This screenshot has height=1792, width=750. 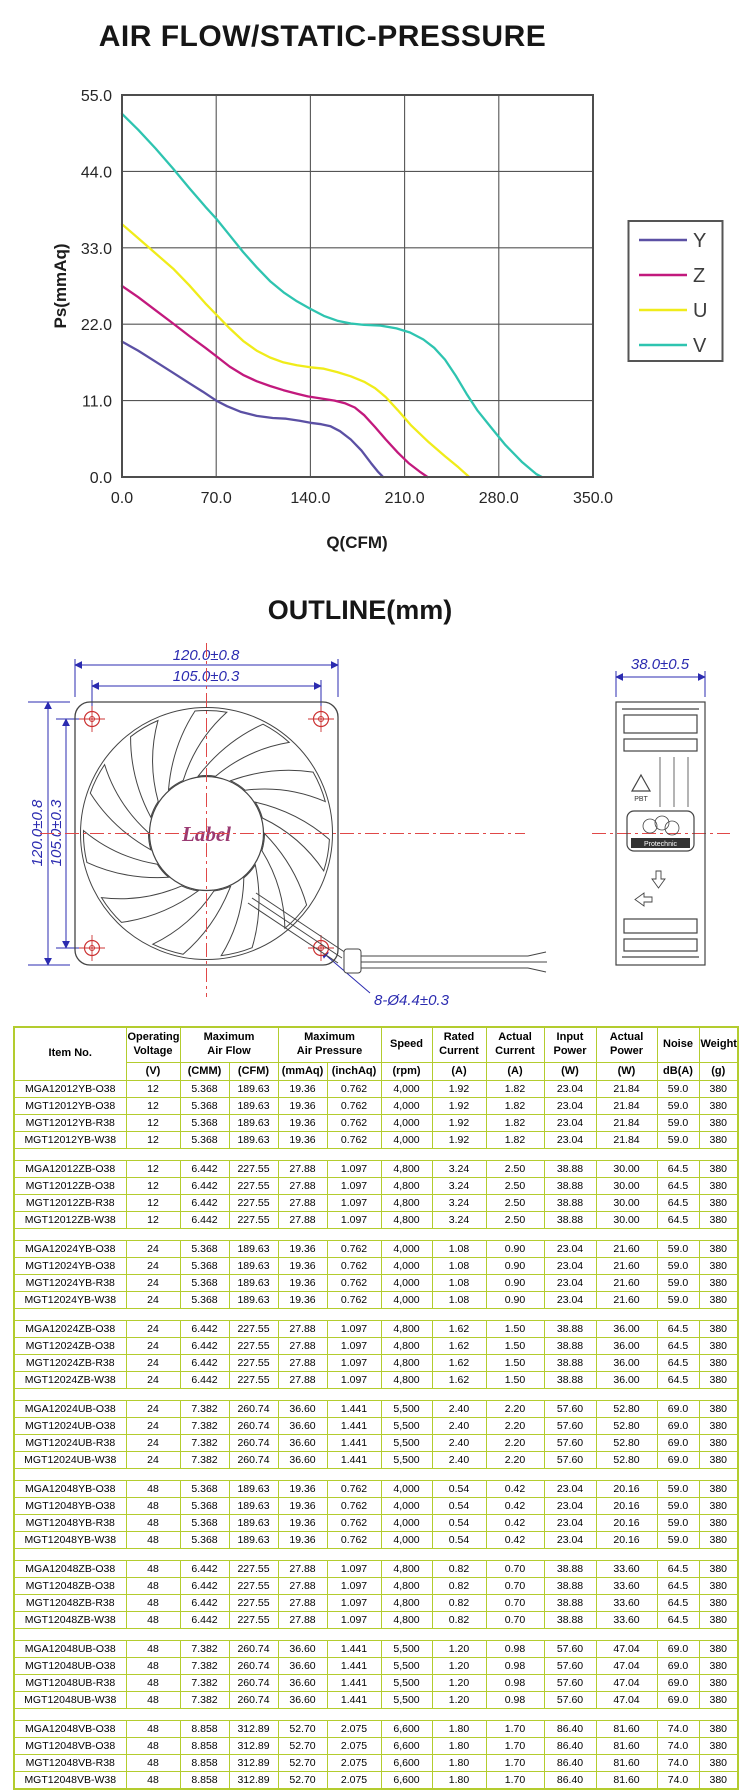 What do you see at coordinates (406, 1346) in the screenshot?
I see `table-cell: 4,800` at bounding box center [406, 1346].